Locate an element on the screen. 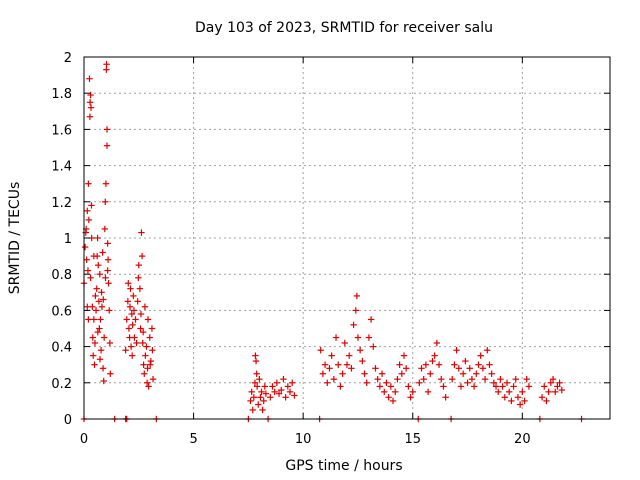 The image size is (640, 480). x-tick-label: 20 is located at coordinates (522, 439).